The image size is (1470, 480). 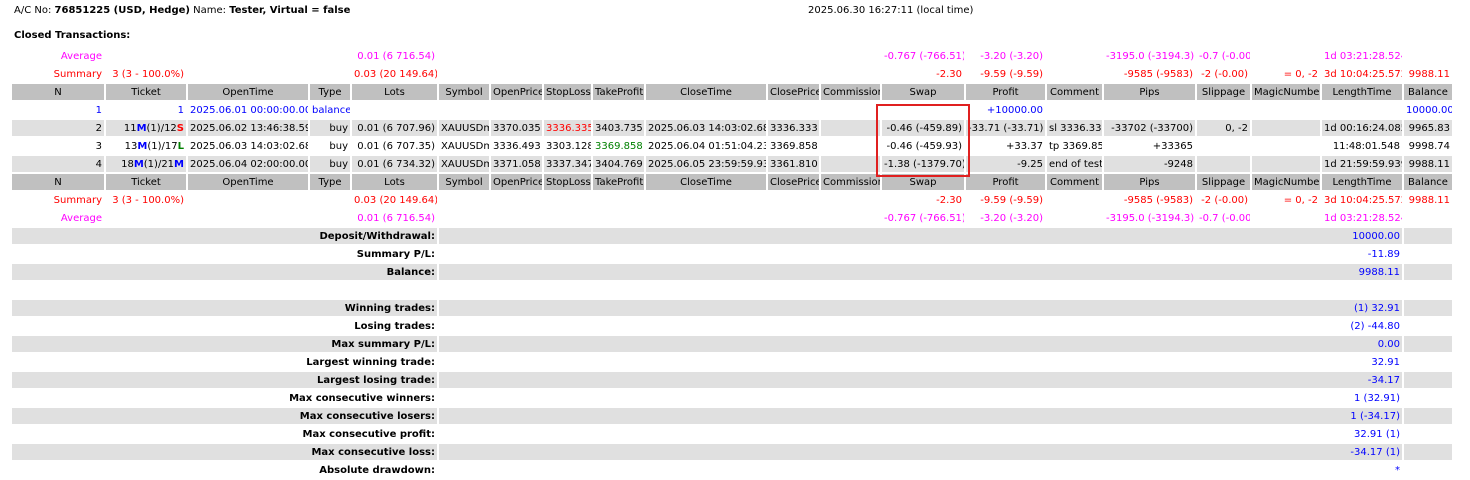 What do you see at coordinates (58, 164) in the screenshot?
I see `cell-n: 4` at bounding box center [58, 164].